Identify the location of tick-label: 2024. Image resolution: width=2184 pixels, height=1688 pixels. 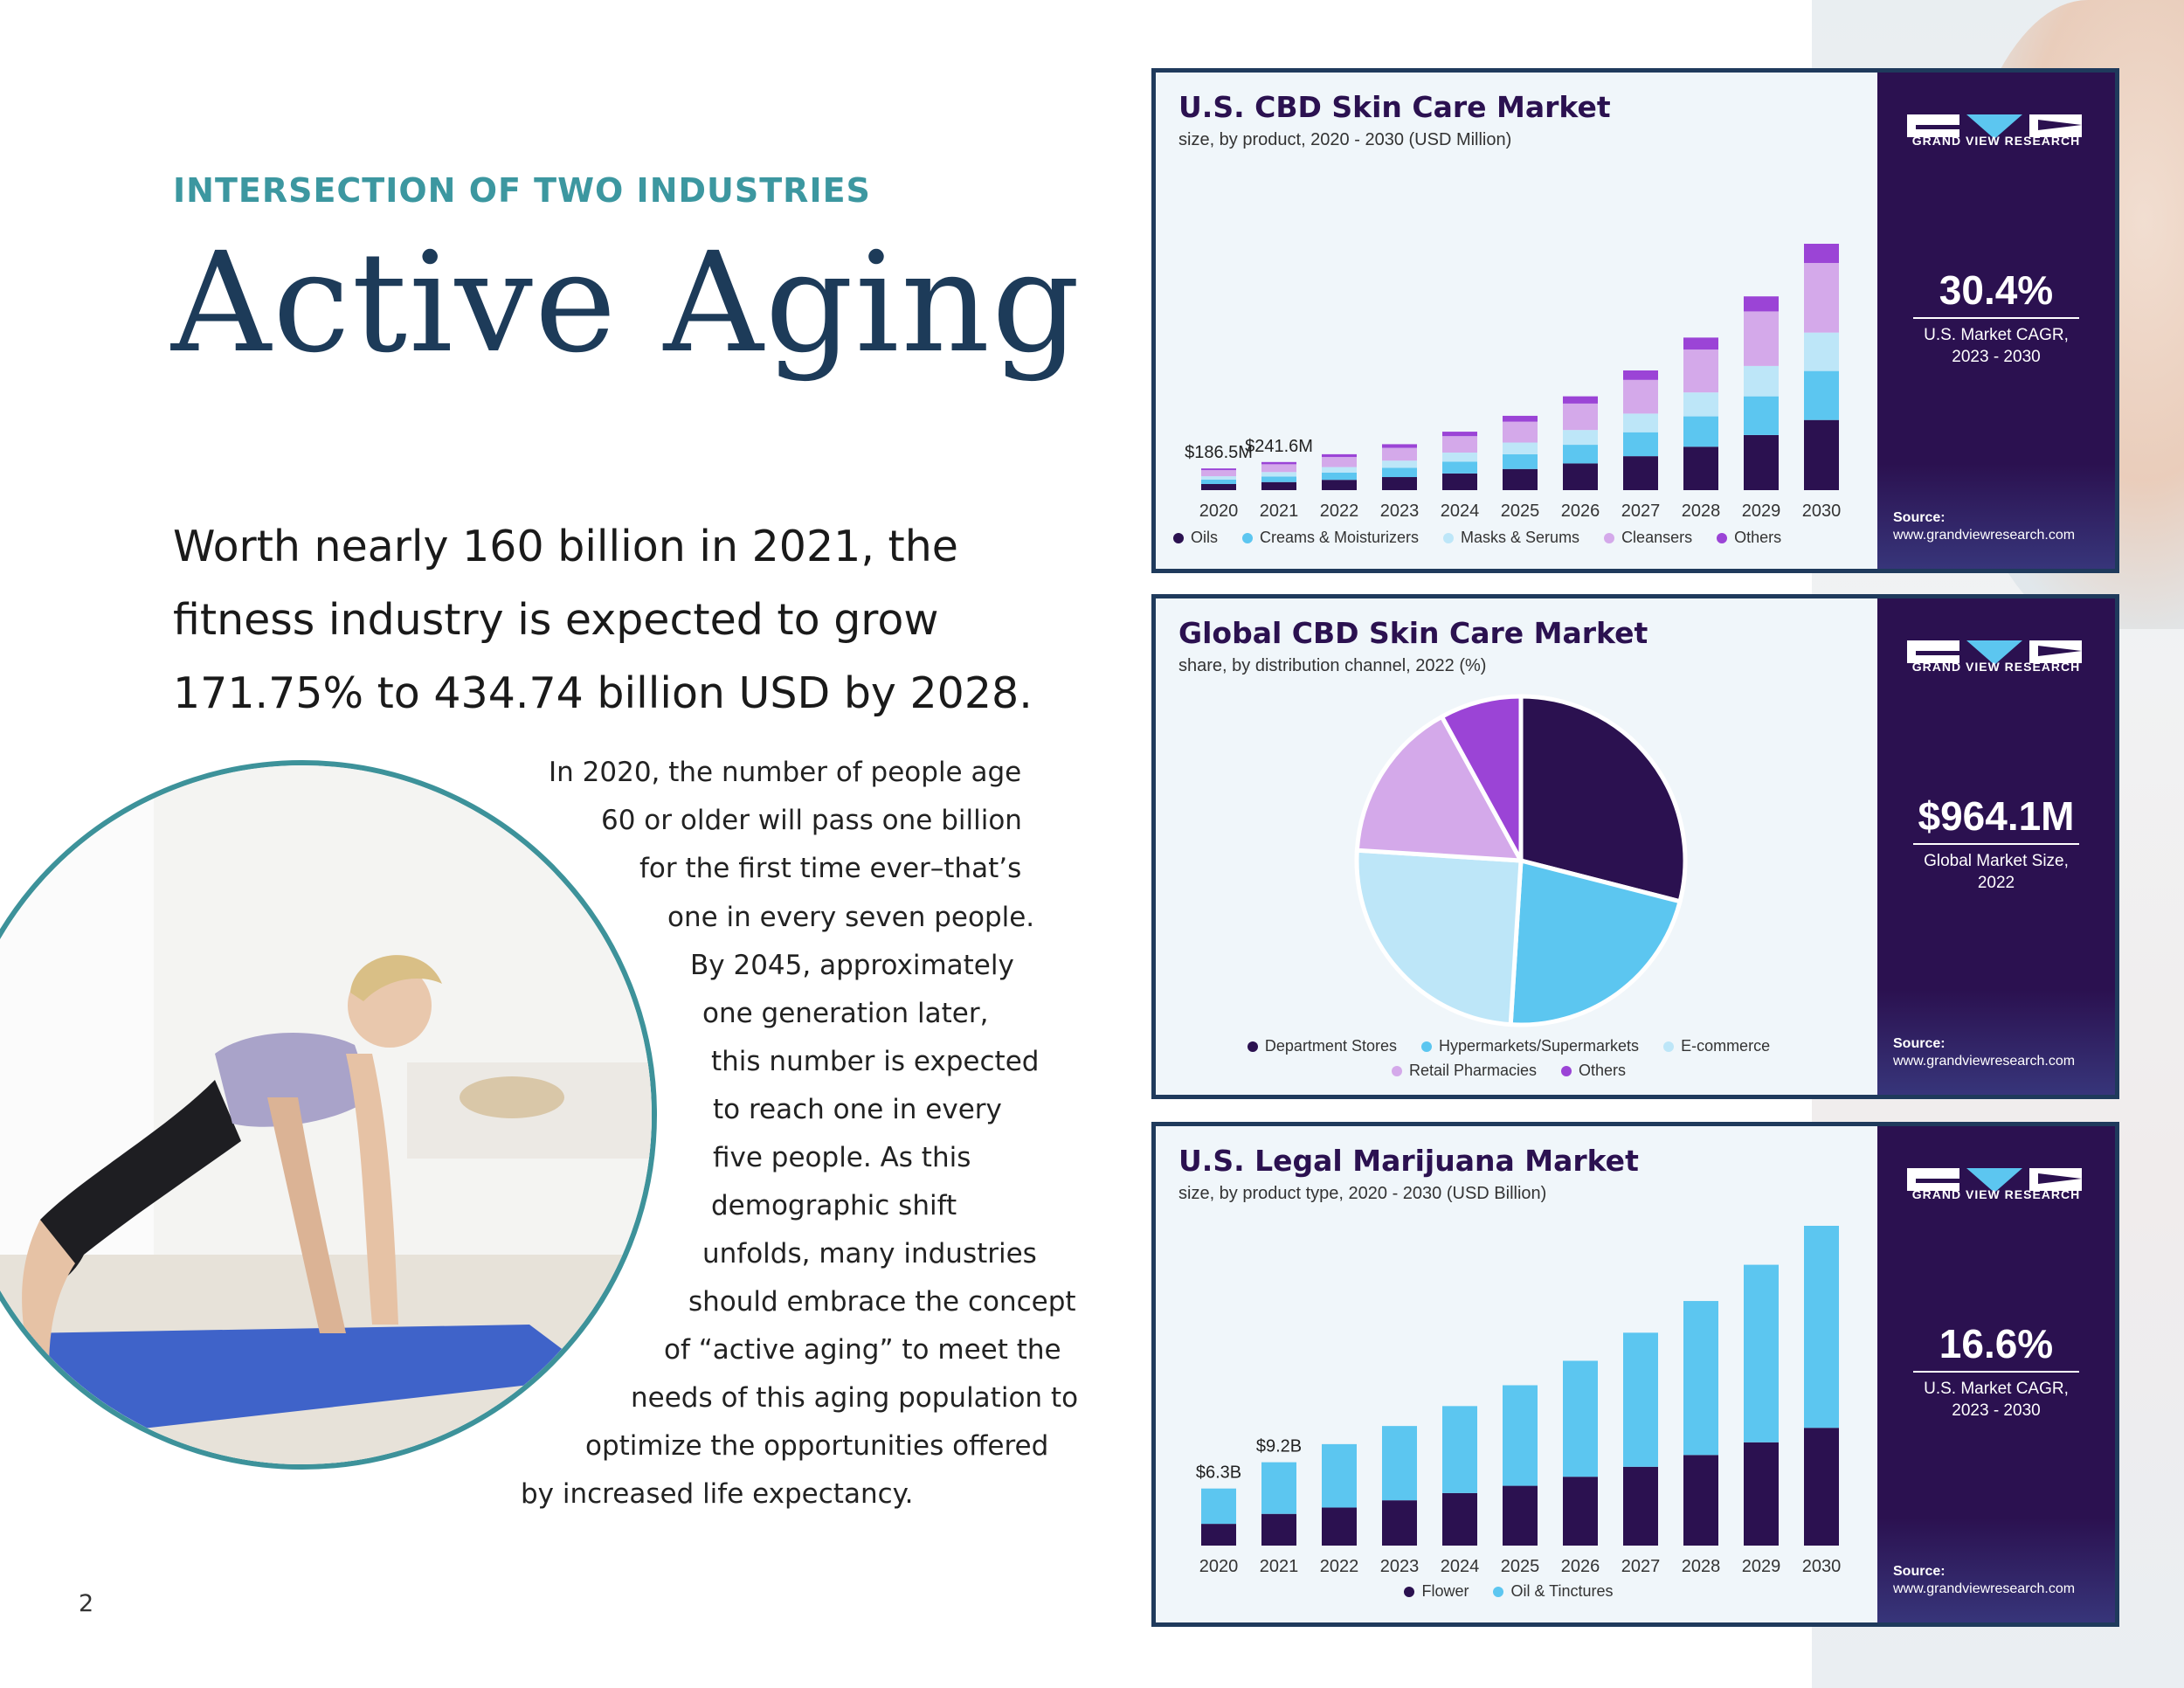
(1460, 1564).